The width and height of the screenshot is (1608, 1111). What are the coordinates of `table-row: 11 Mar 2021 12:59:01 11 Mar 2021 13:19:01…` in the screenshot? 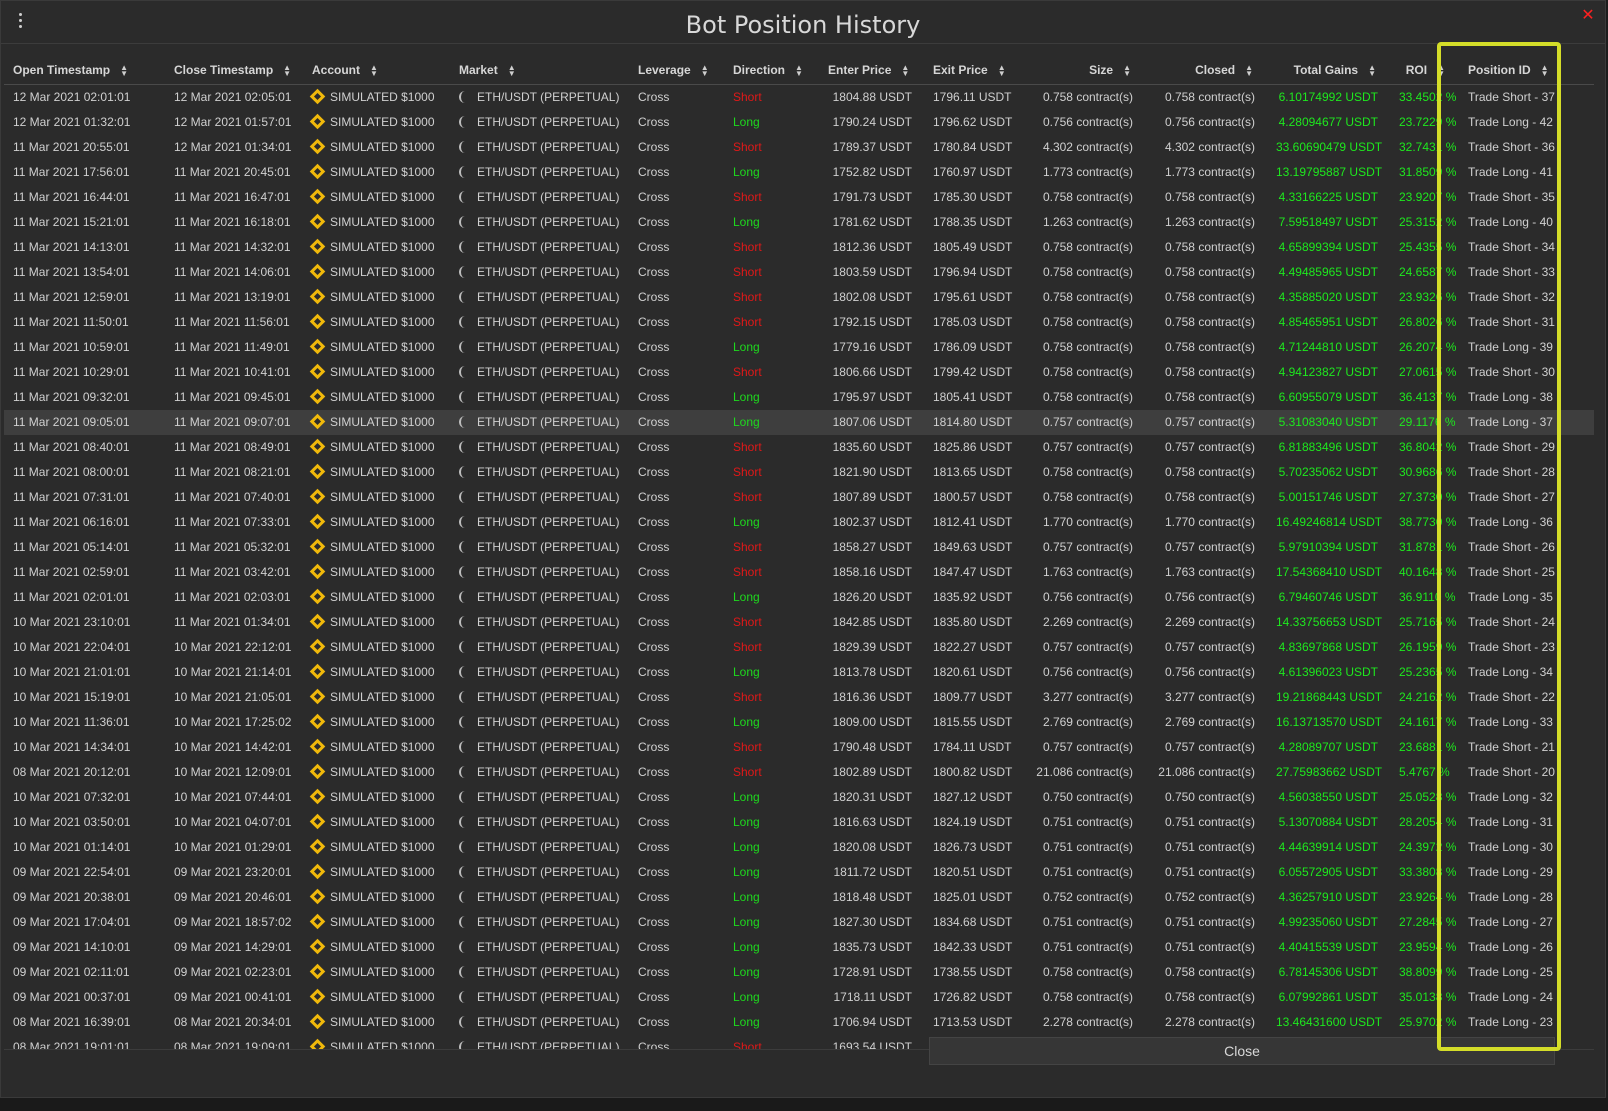 It's located at (799, 297).